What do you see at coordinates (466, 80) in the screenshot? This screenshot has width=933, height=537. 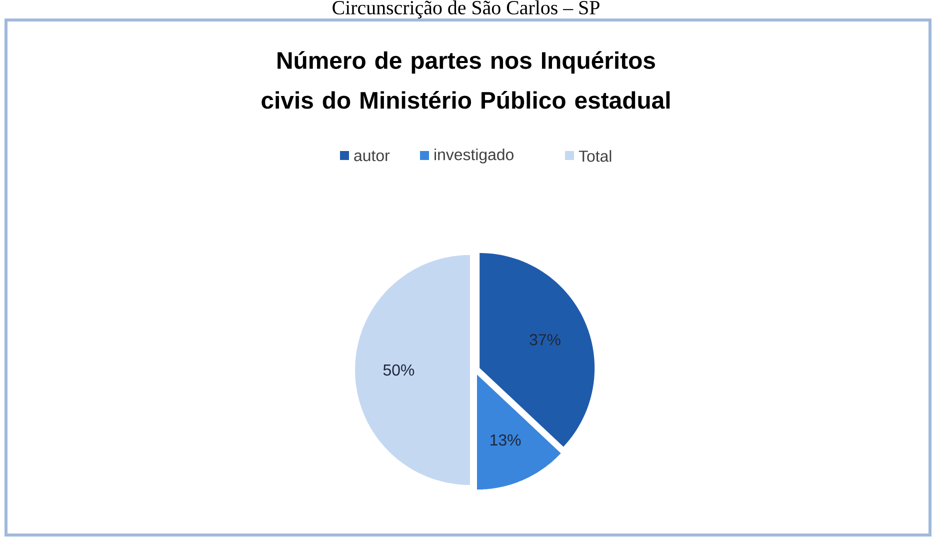 I see `chart-title: Número de partes nos Inquéritos civis do Ministério Público estadual` at bounding box center [466, 80].